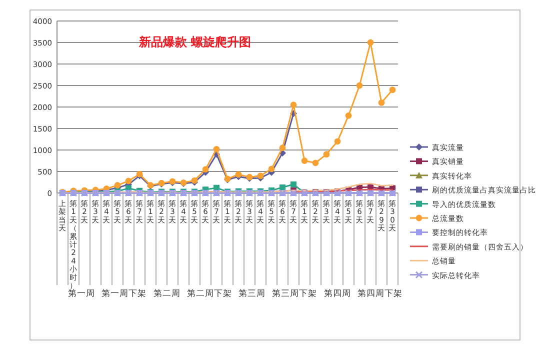  I want to click on text: 第二周下架, so click(209, 293).